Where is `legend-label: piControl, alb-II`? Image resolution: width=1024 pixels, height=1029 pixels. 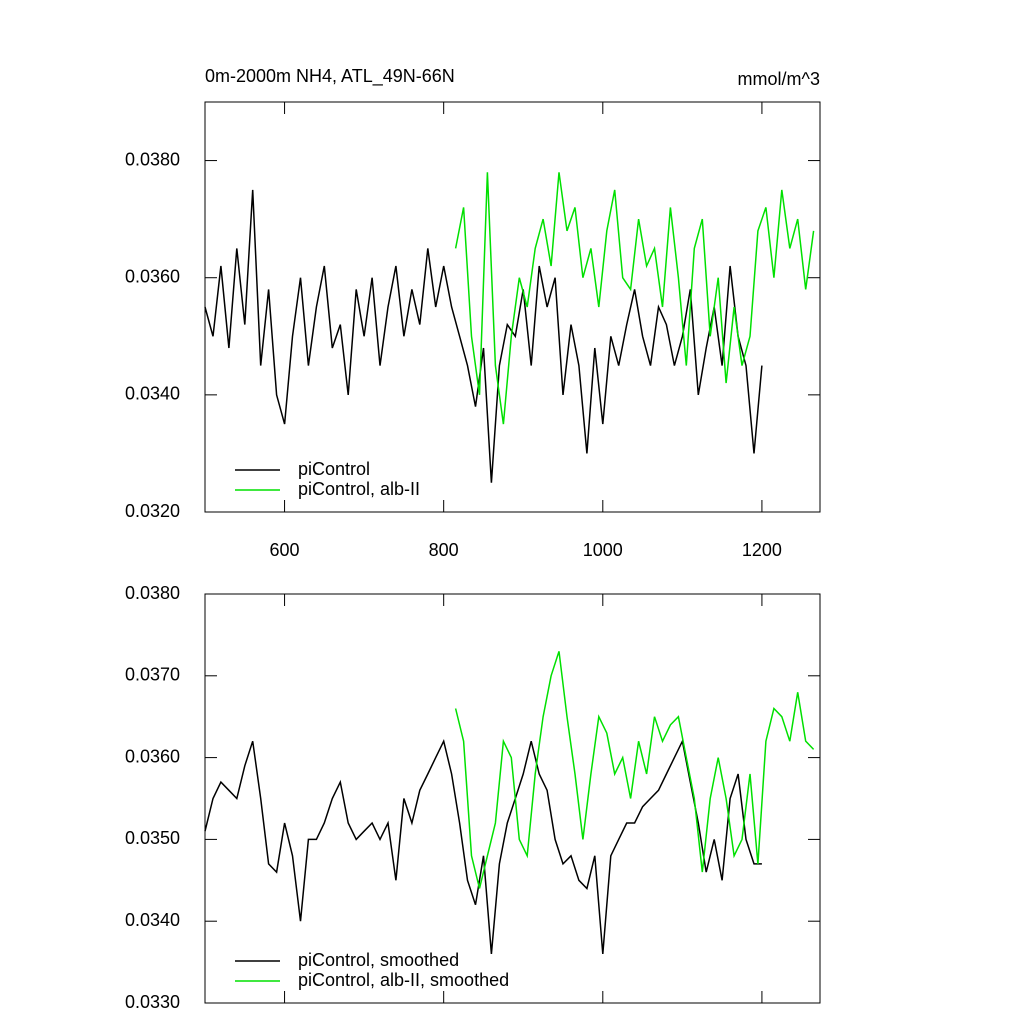 legend-label: piControl, alb-II is located at coordinates (359, 489).